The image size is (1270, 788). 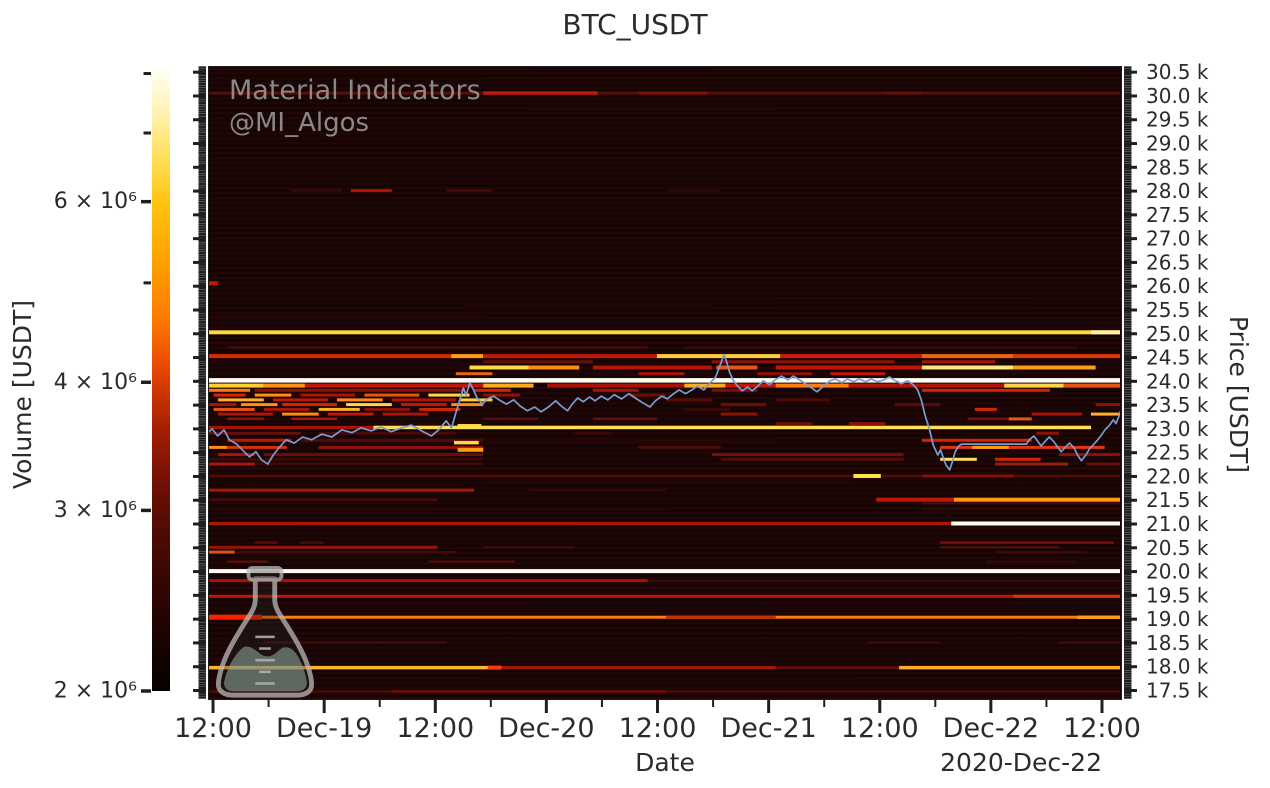 I want to click on x-axis-label: Date, so click(x=665, y=762).